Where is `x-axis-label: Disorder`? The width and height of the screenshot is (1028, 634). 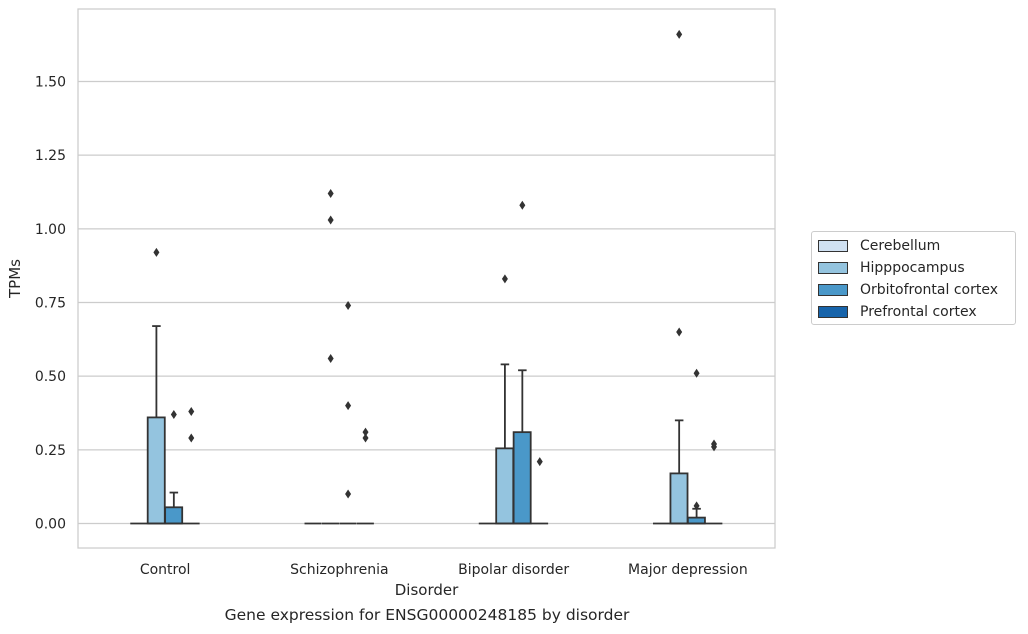 x-axis-label: Disorder is located at coordinates (427, 590).